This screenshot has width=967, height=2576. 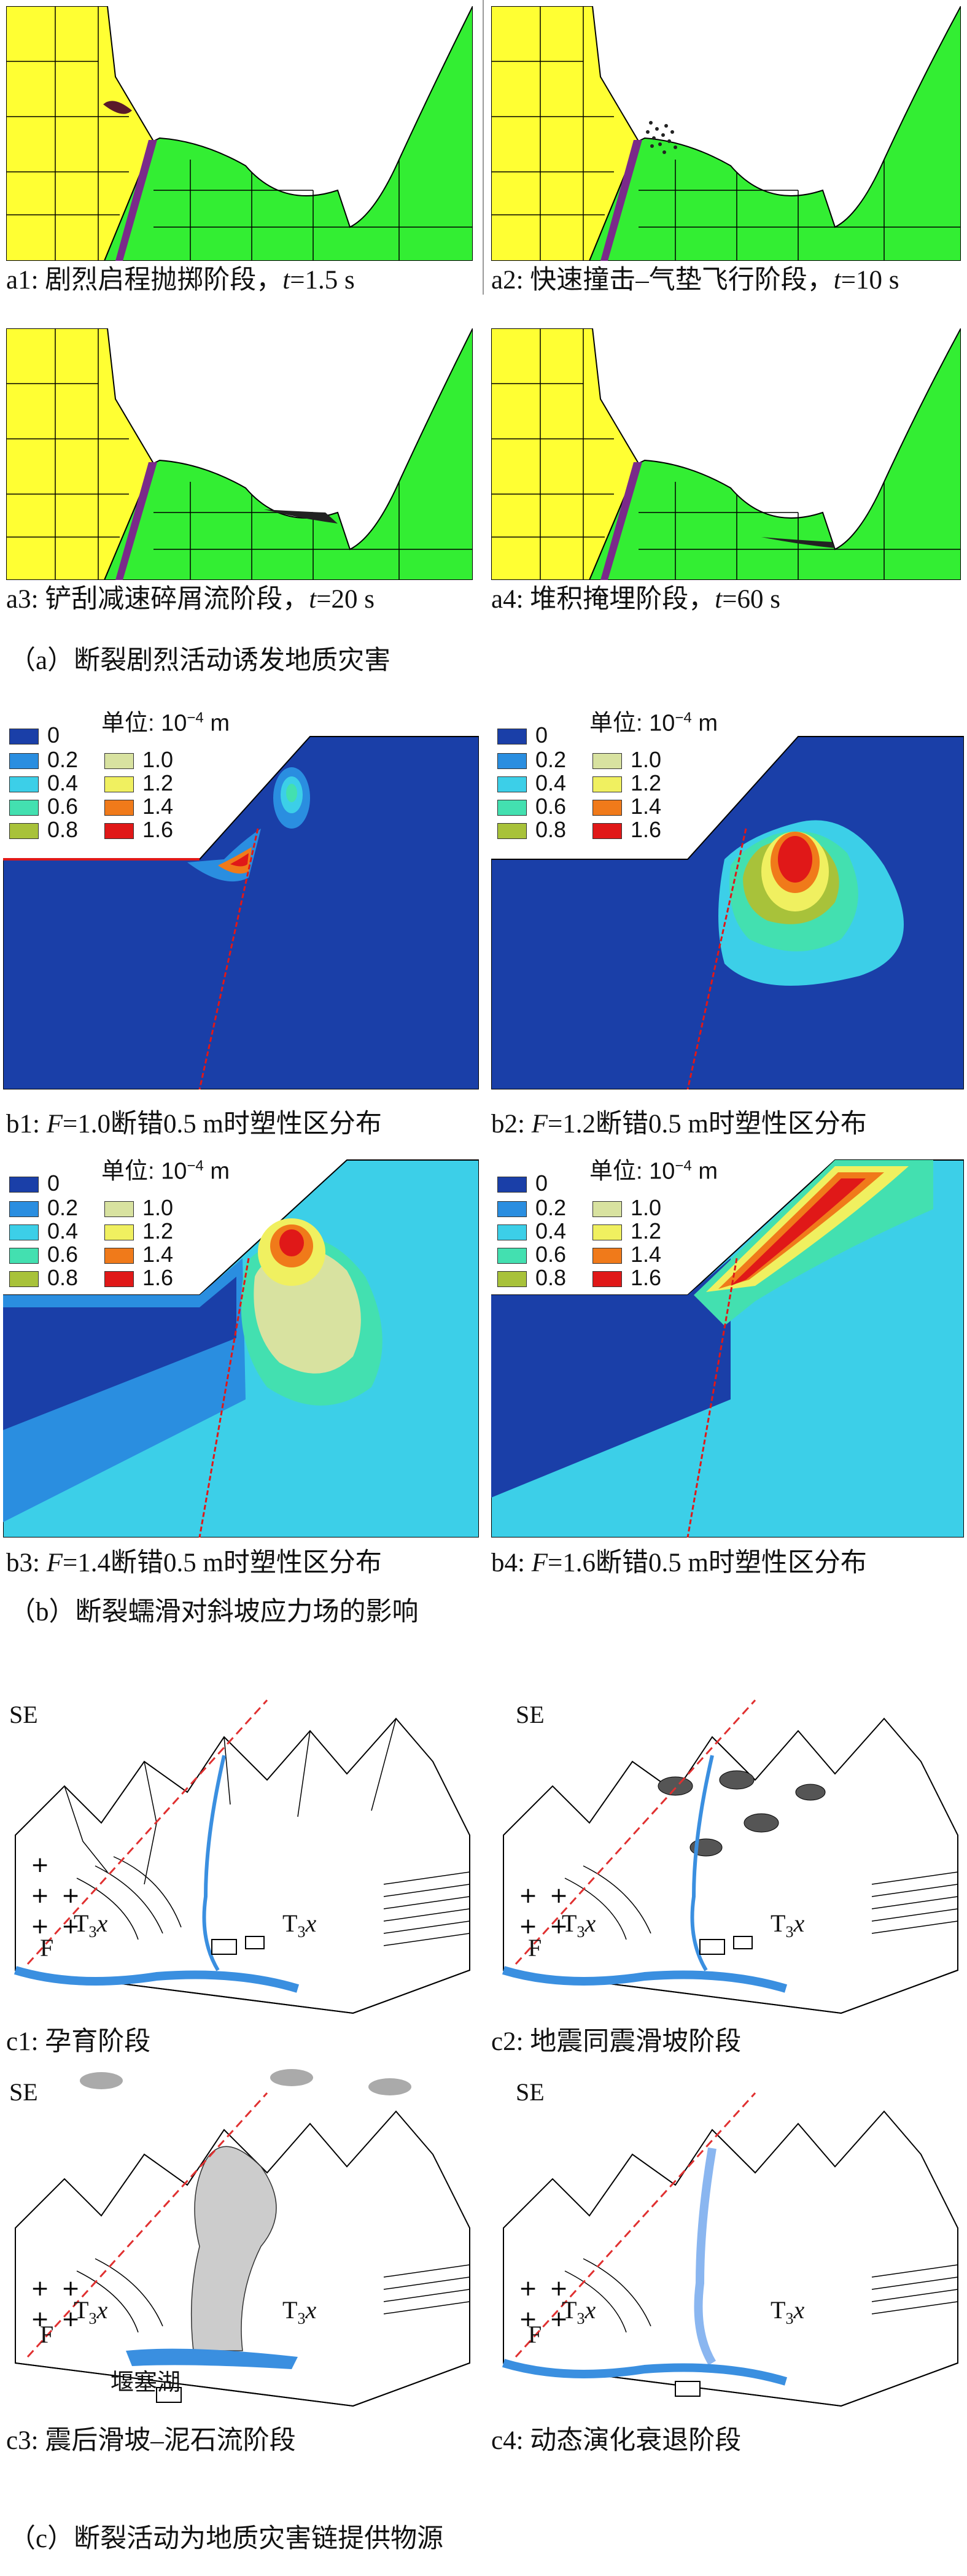 I want to click on panel-b1-contour, so click(x=241, y=897).